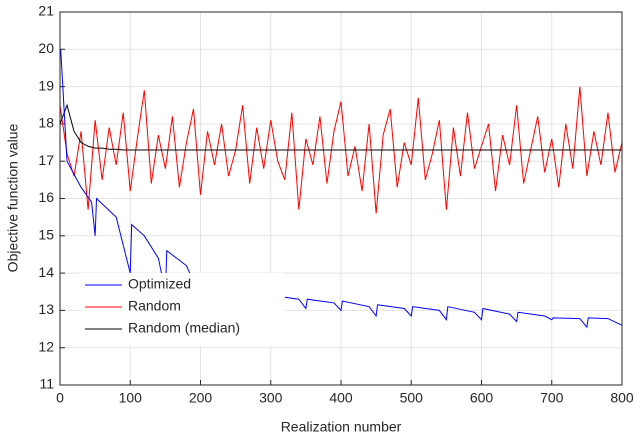 The height and width of the screenshot is (440, 635). What do you see at coordinates (46, 11) in the screenshot?
I see `y-tick-label: 21` at bounding box center [46, 11].